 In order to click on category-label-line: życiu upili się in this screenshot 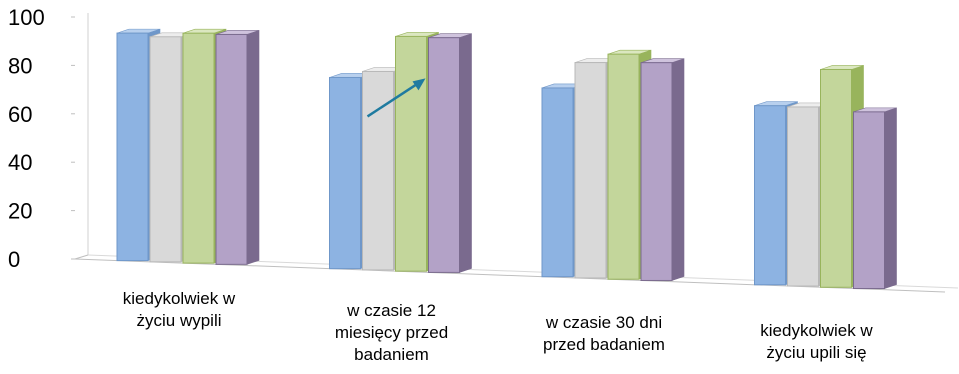, I will do `click(816, 352)`.